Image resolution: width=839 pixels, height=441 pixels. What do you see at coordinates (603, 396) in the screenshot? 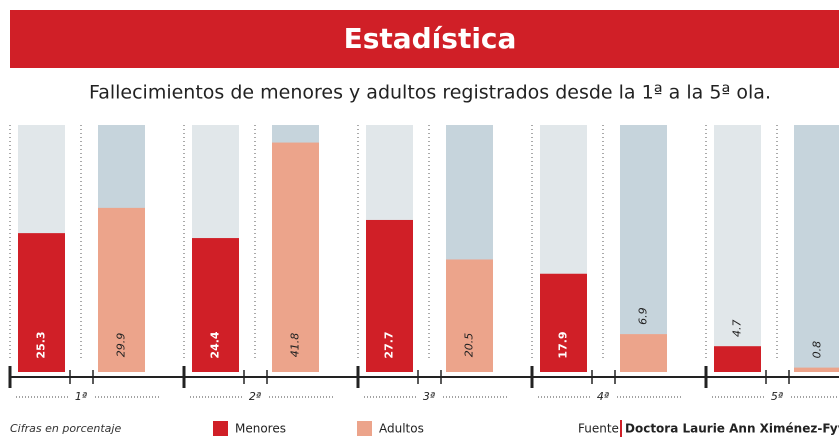
I see `x-tick-label: 4ª` at bounding box center [603, 396].